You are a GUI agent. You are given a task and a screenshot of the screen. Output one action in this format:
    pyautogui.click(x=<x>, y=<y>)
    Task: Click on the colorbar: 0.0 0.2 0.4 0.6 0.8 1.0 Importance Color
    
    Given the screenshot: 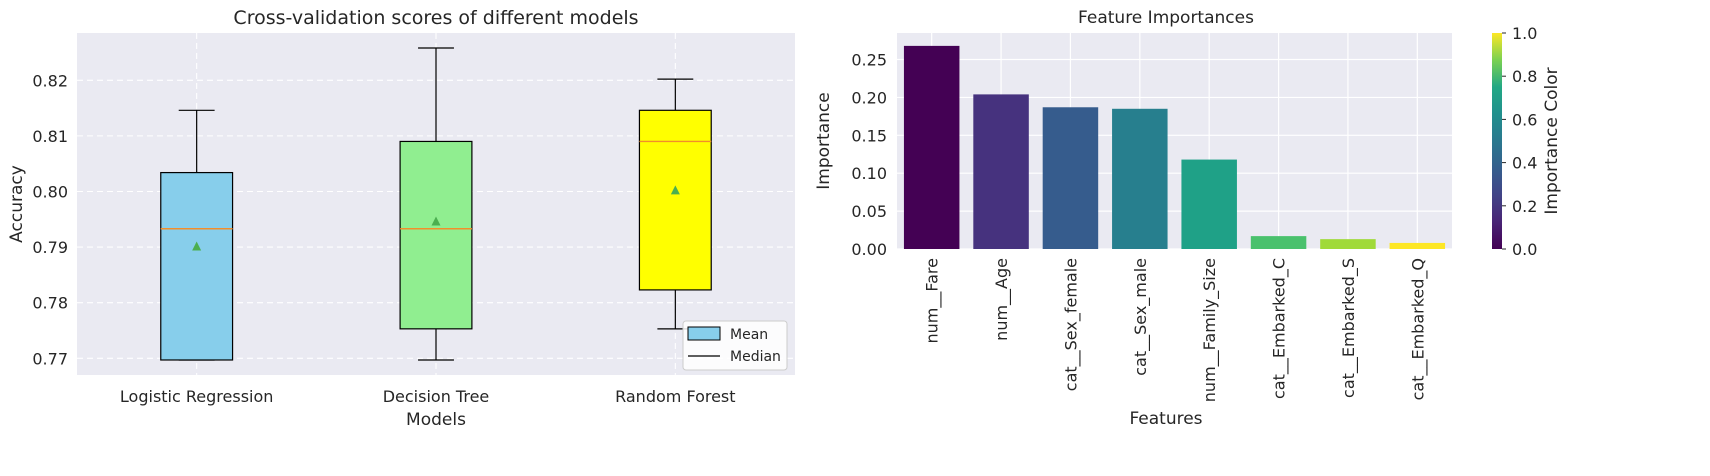 What is the action you would take?
    pyautogui.click(x=1527, y=141)
    